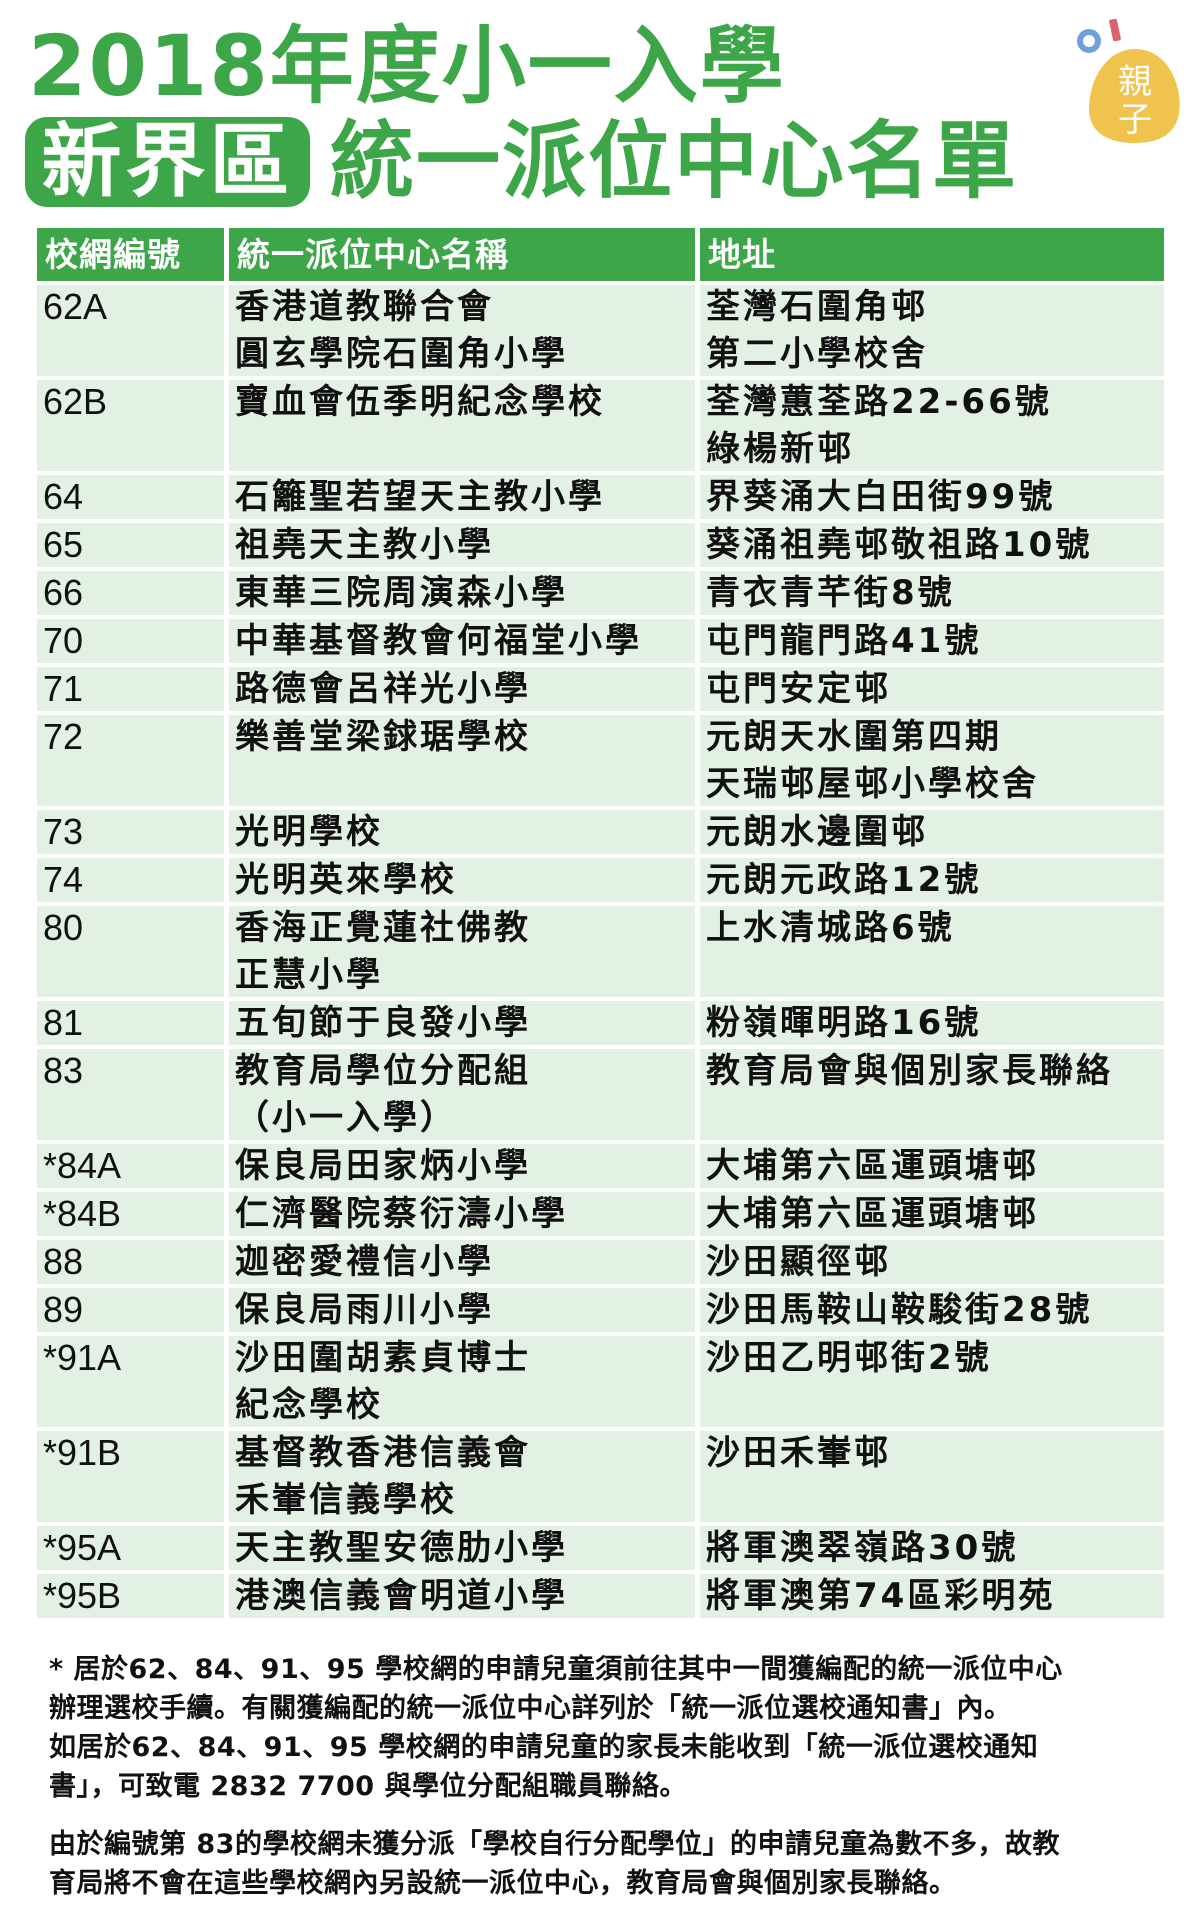 The image size is (1200, 1930). What do you see at coordinates (462, 689) in the screenshot?
I see `center-name: 路德會呂祥光小學` at bounding box center [462, 689].